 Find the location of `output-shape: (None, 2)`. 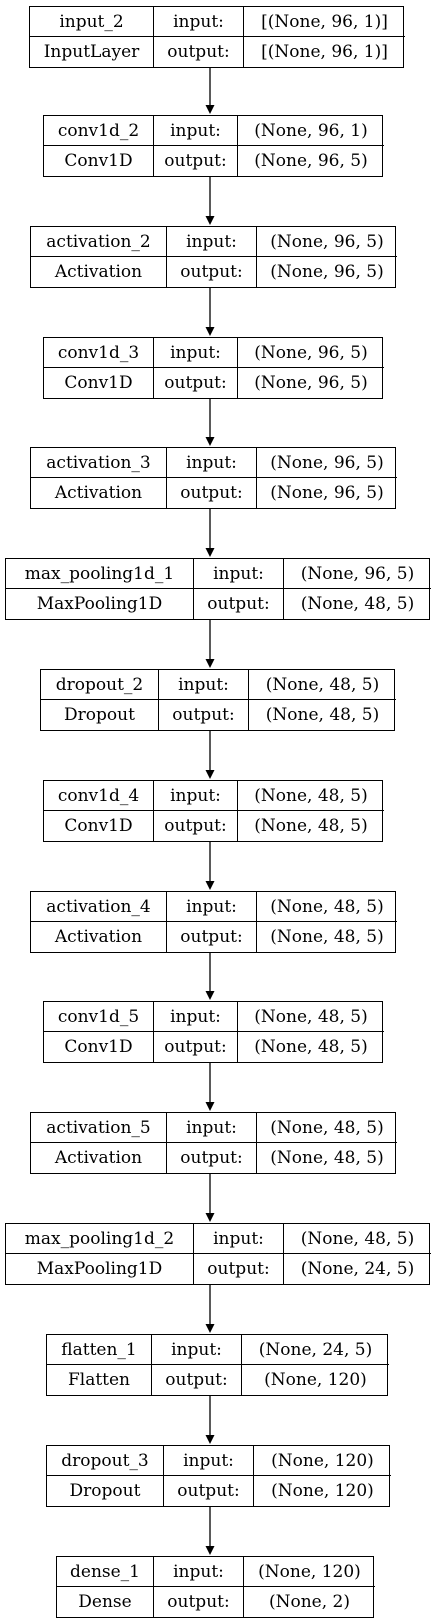

output-shape: (None, 2) is located at coordinates (309, 1602).